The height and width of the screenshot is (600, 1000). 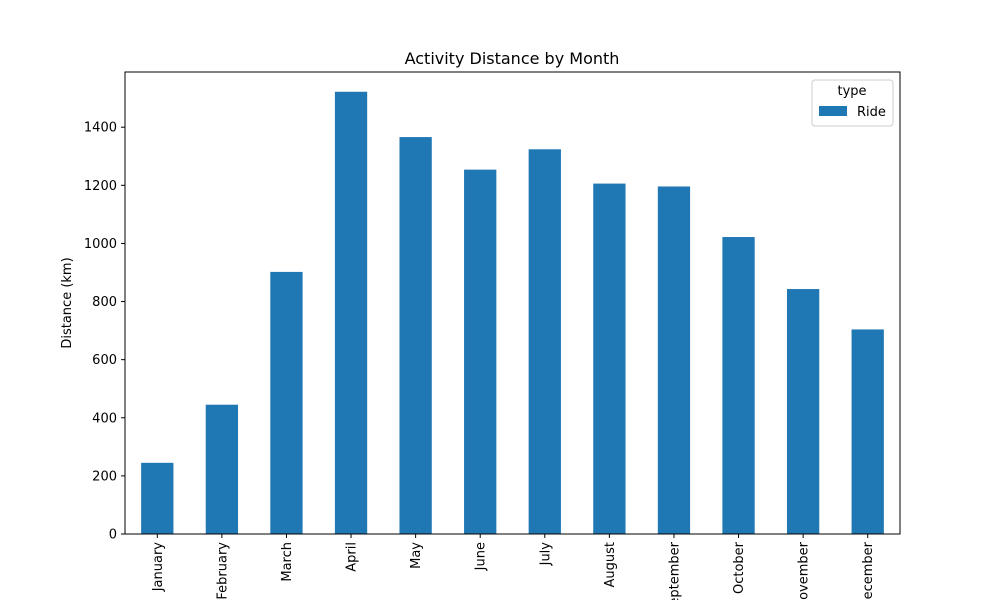 I want to click on x-tick-label: August, so click(x=610, y=565).